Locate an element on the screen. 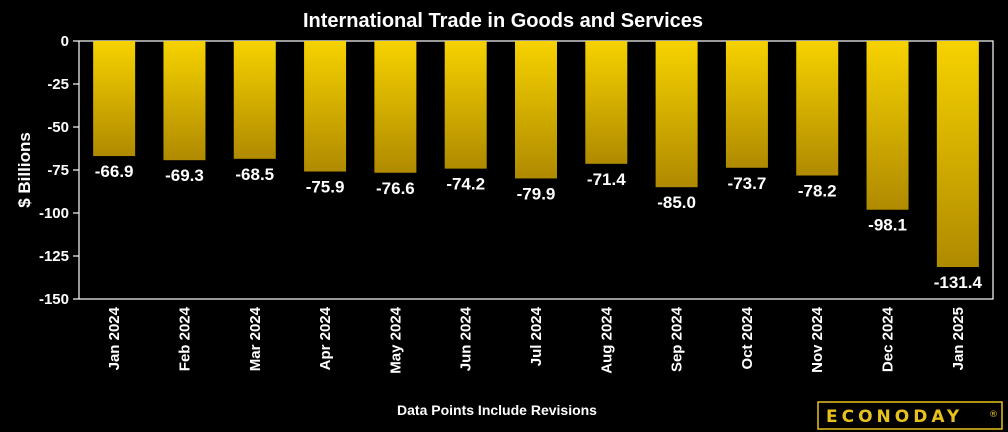 This screenshot has height=432, width=1008. x-tick-label: May 2024 is located at coordinates (395, 339).